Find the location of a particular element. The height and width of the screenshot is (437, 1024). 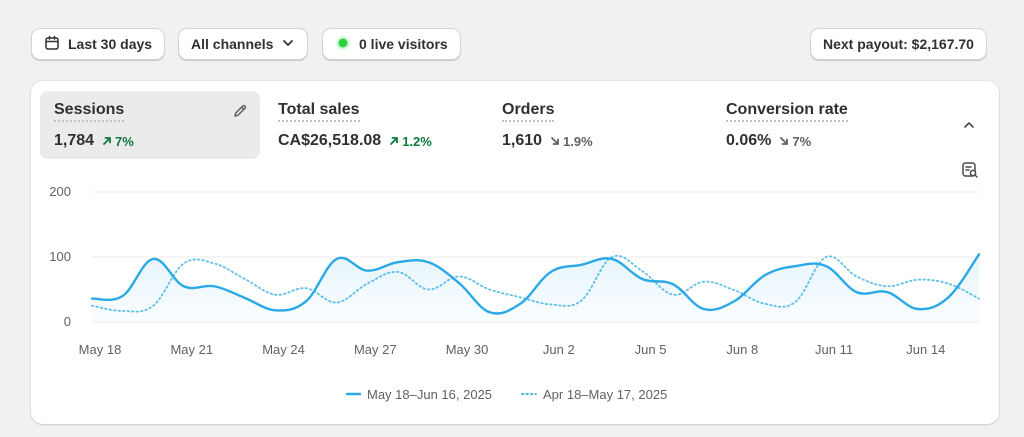

date-range-button: Last 30 days is located at coordinates (98, 44).